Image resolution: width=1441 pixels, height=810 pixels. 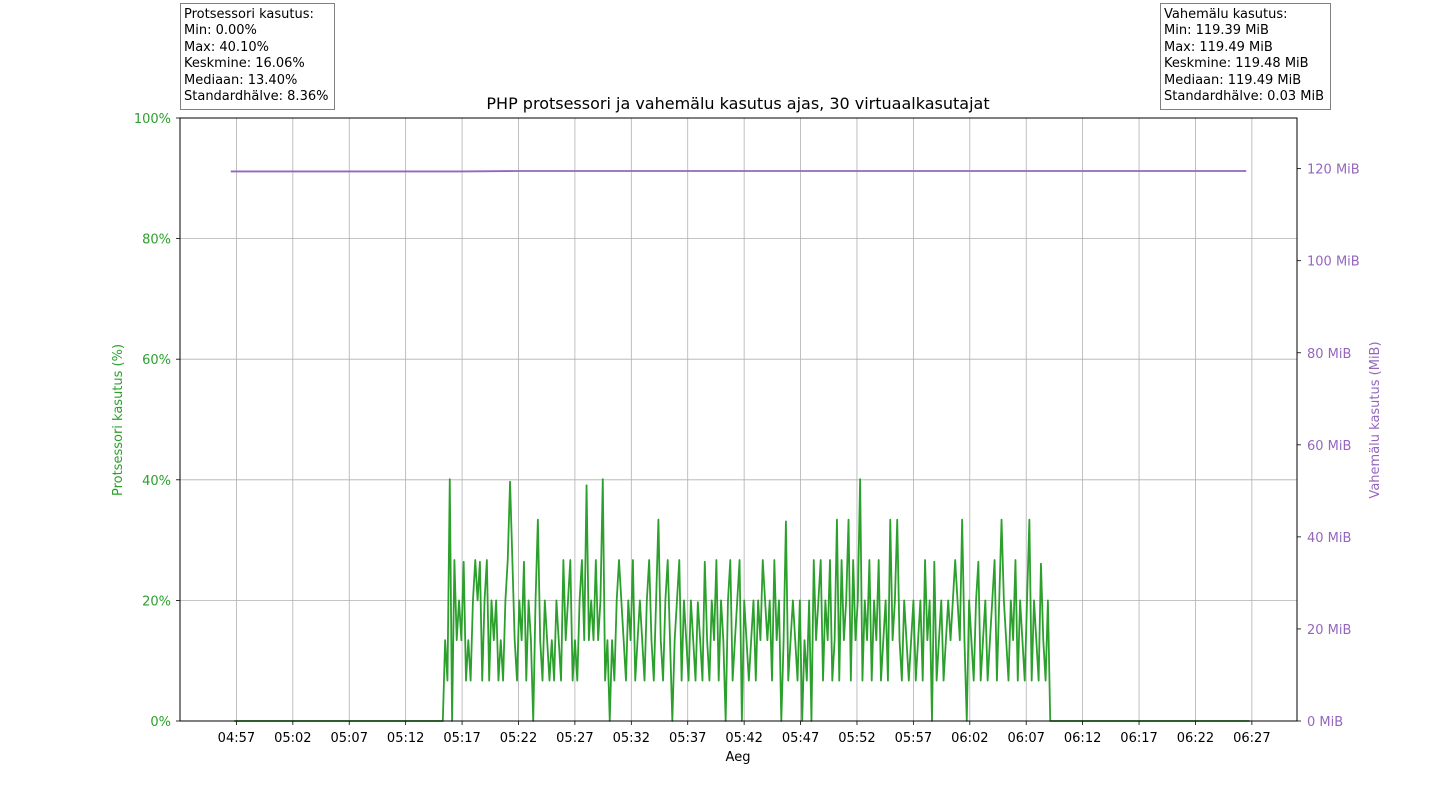 I want to click on stats-line: Mediaan: 119.49 MiB, so click(x=1233, y=80).